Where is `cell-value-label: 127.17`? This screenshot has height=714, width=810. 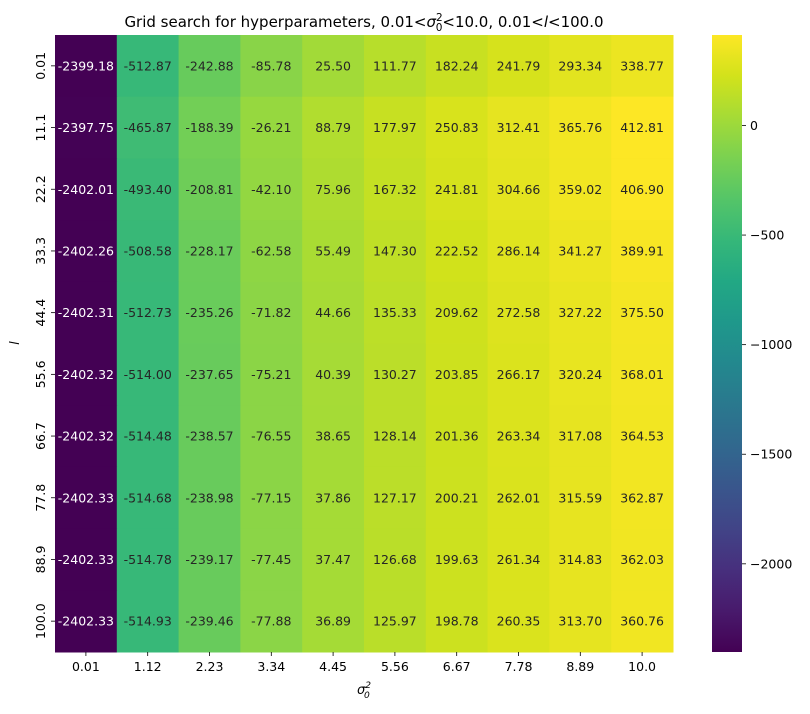
cell-value-label: 127.17 is located at coordinates (395, 497).